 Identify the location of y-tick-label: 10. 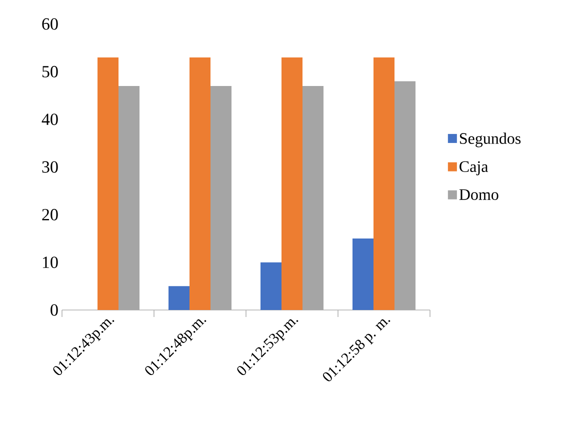
(50, 262).